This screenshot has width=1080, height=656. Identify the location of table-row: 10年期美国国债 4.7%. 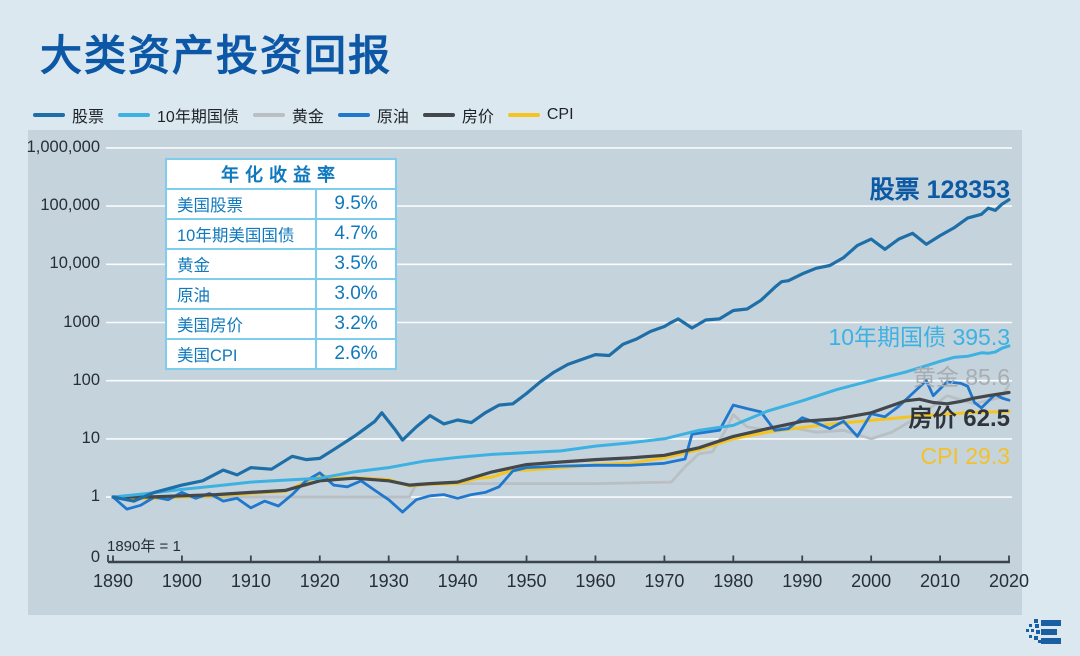
(281, 234).